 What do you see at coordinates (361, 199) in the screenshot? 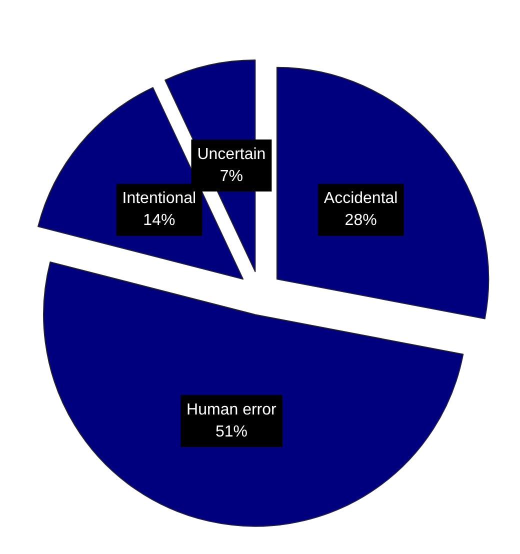
I see `slice-label: Accidental` at bounding box center [361, 199].